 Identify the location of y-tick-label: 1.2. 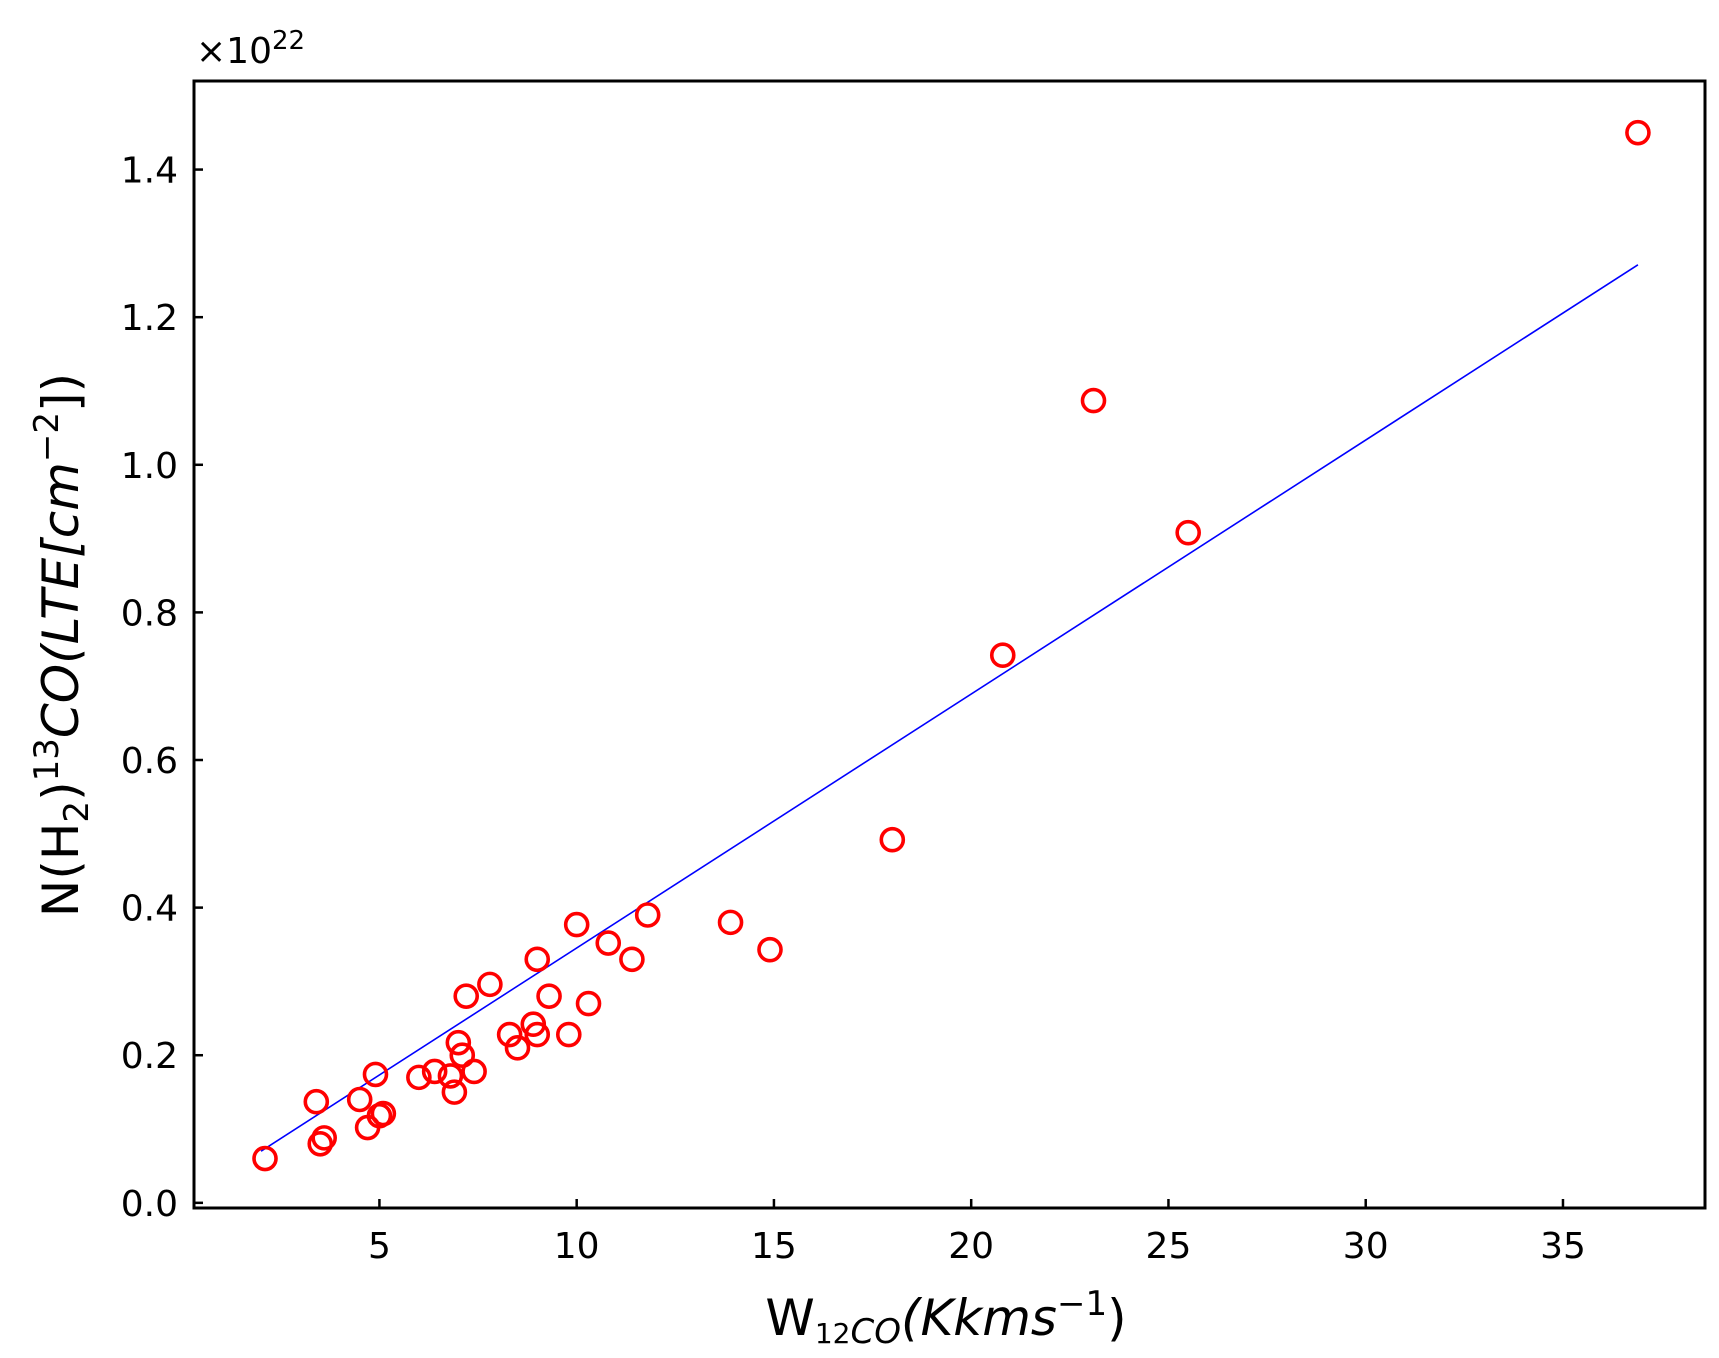
(149, 318).